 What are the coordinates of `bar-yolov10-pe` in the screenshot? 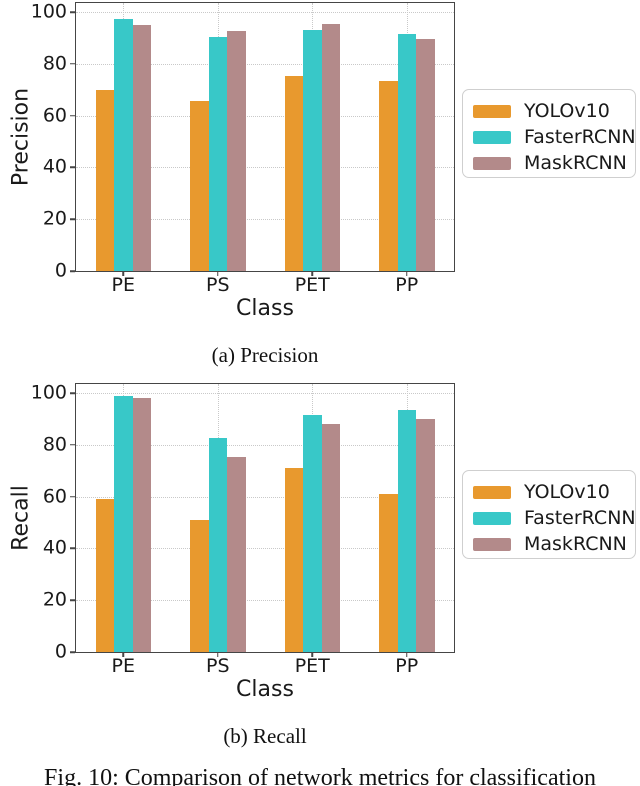 It's located at (104, 575).